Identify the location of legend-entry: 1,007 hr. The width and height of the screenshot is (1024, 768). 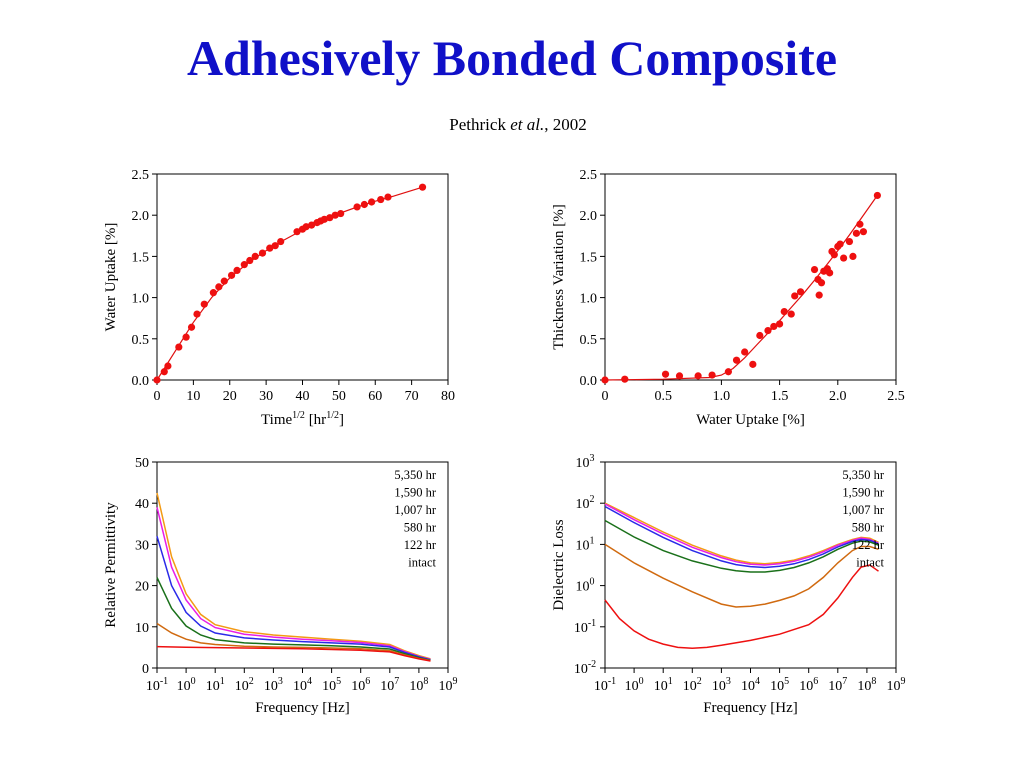
(863, 510).